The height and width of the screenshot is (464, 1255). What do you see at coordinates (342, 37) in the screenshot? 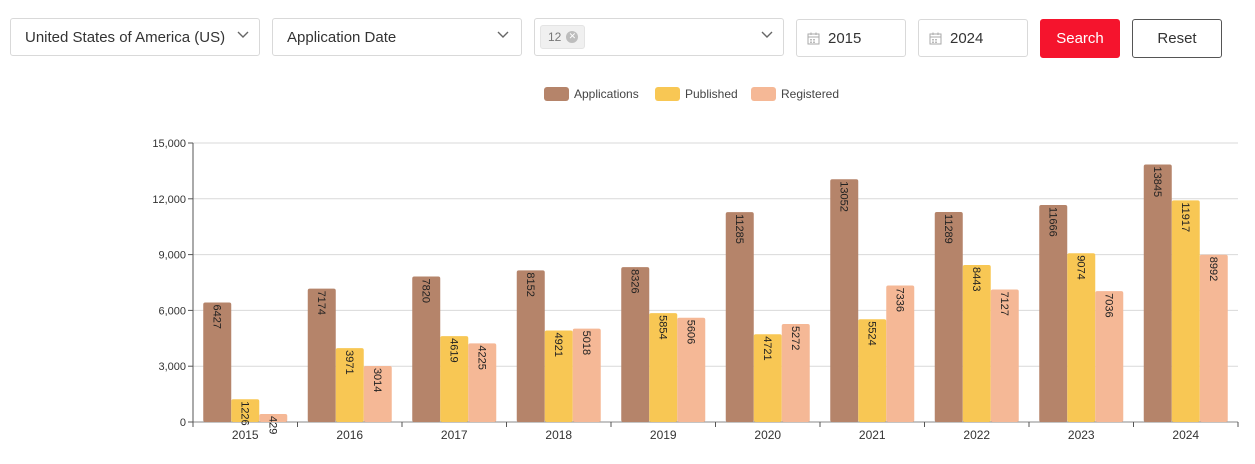
I see `date-type-select-value: Application Date` at bounding box center [342, 37].